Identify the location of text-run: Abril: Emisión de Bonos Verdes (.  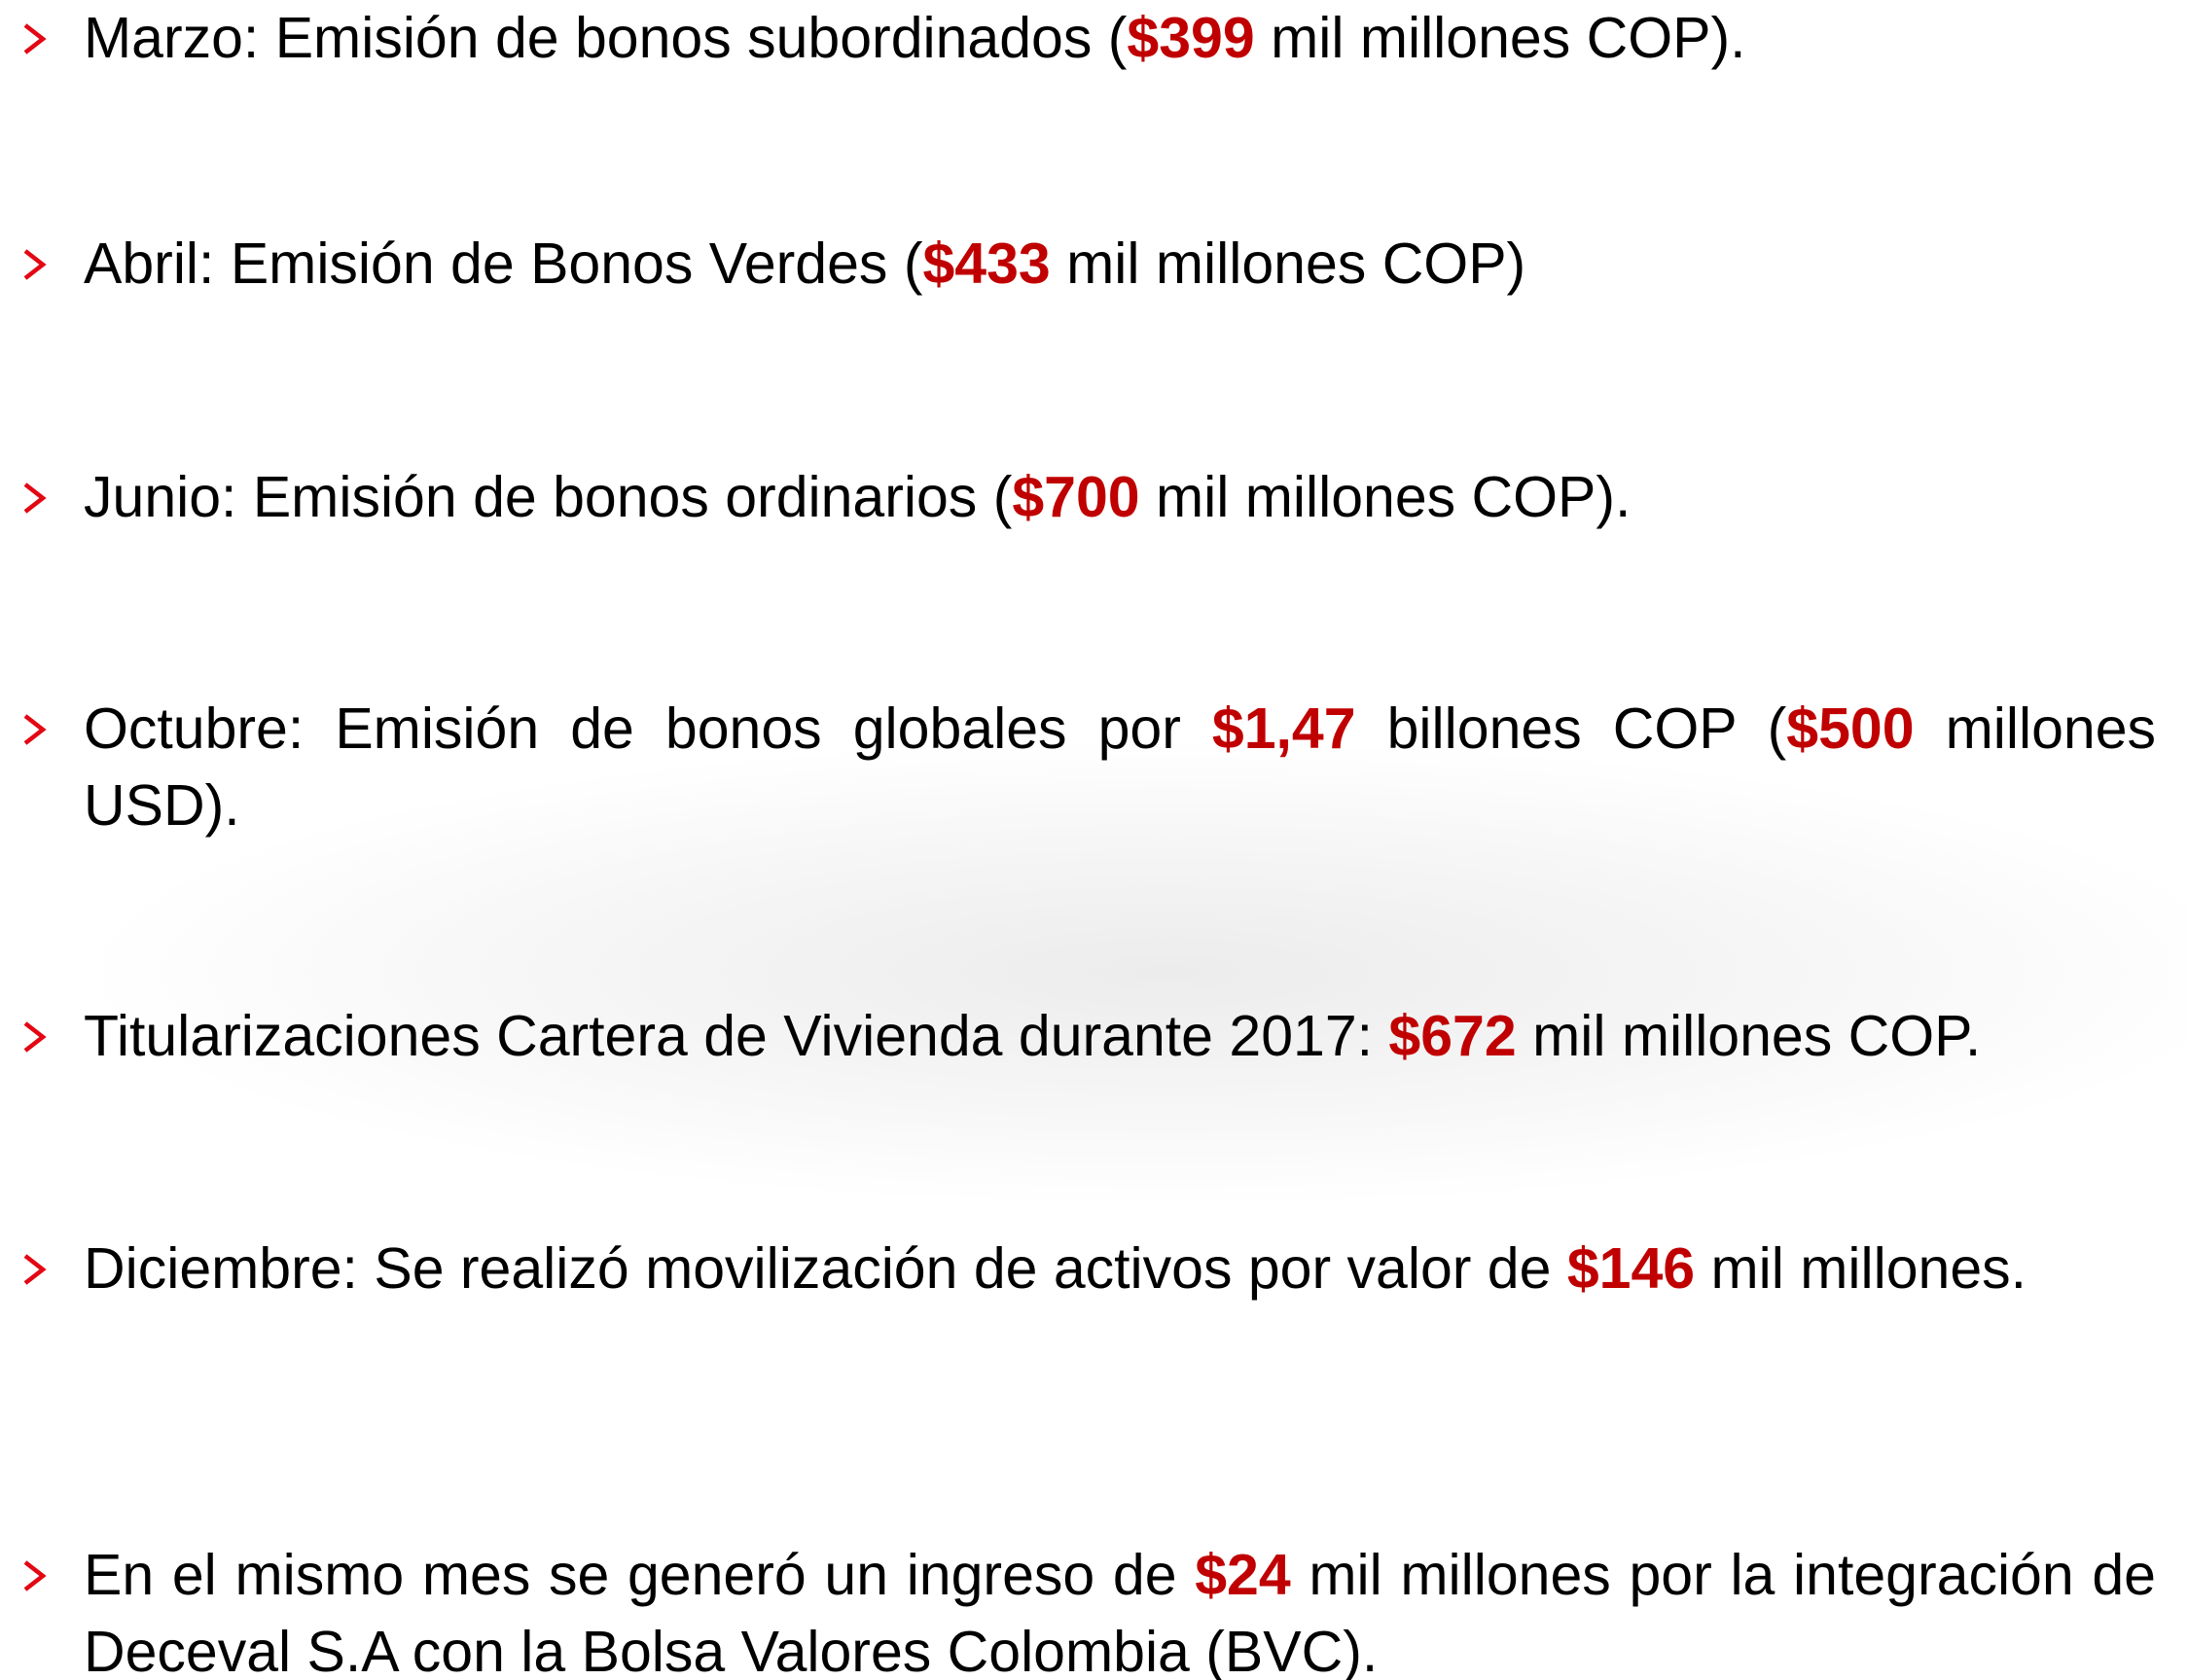
(504, 264).